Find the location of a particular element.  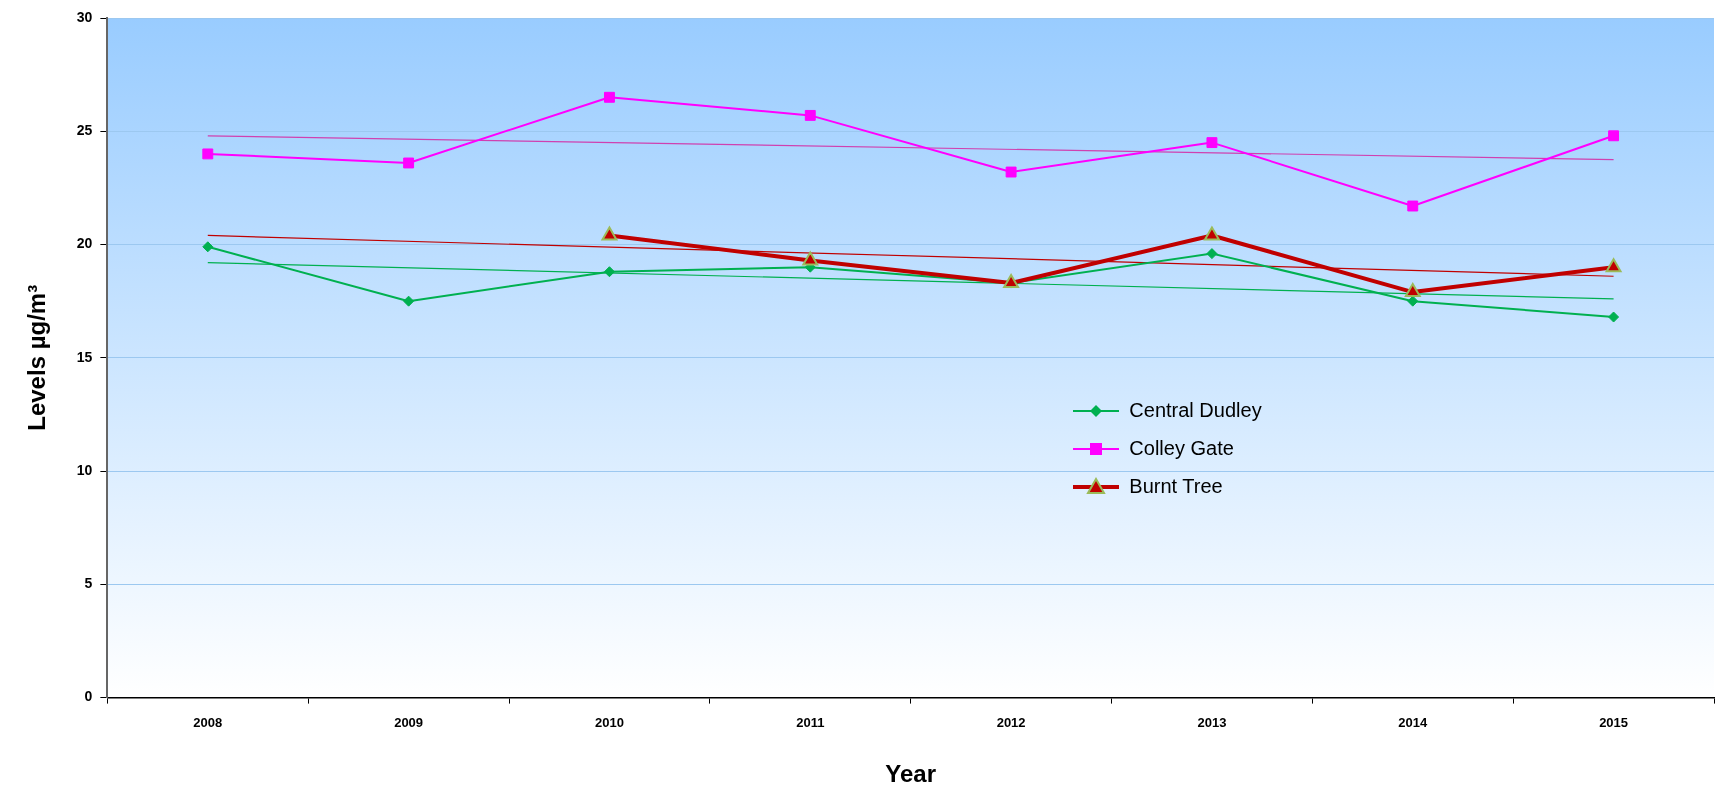

y-axis-title: Levels µg/m³ is located at coordinates (37, 357).